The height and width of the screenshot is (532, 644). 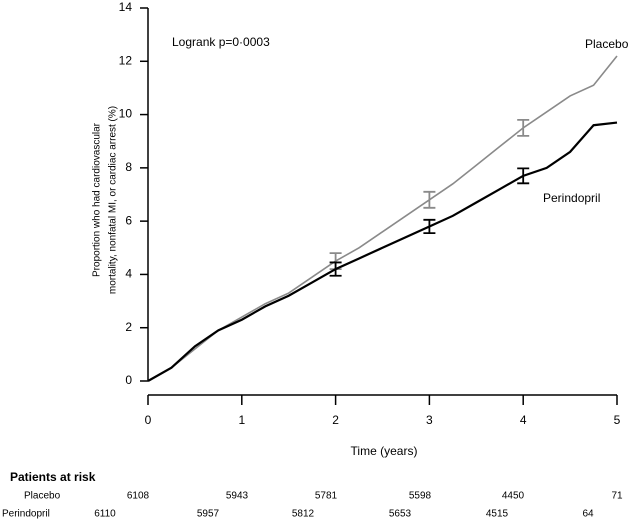 What do you see at coordinates (607, 44) in the screenshot?
I see `legend-label: Placebo` at bounding box center [607, 44].